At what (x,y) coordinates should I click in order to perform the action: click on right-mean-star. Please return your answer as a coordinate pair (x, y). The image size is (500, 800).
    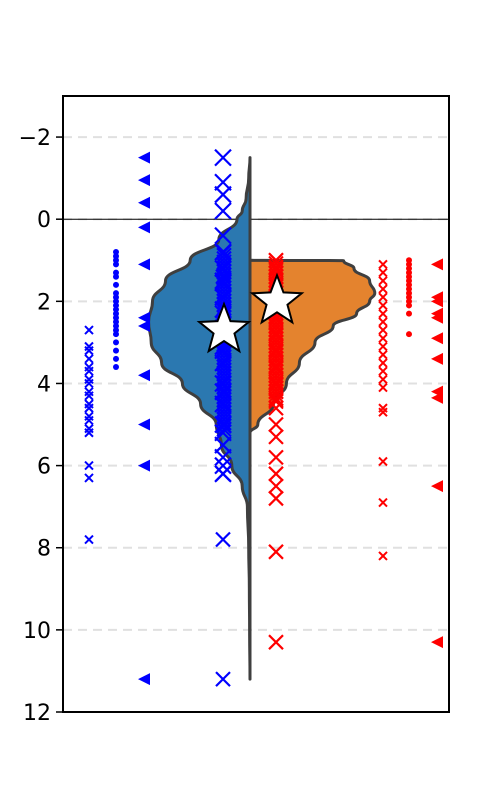
    Looking at the image, I should click on (277, 298).